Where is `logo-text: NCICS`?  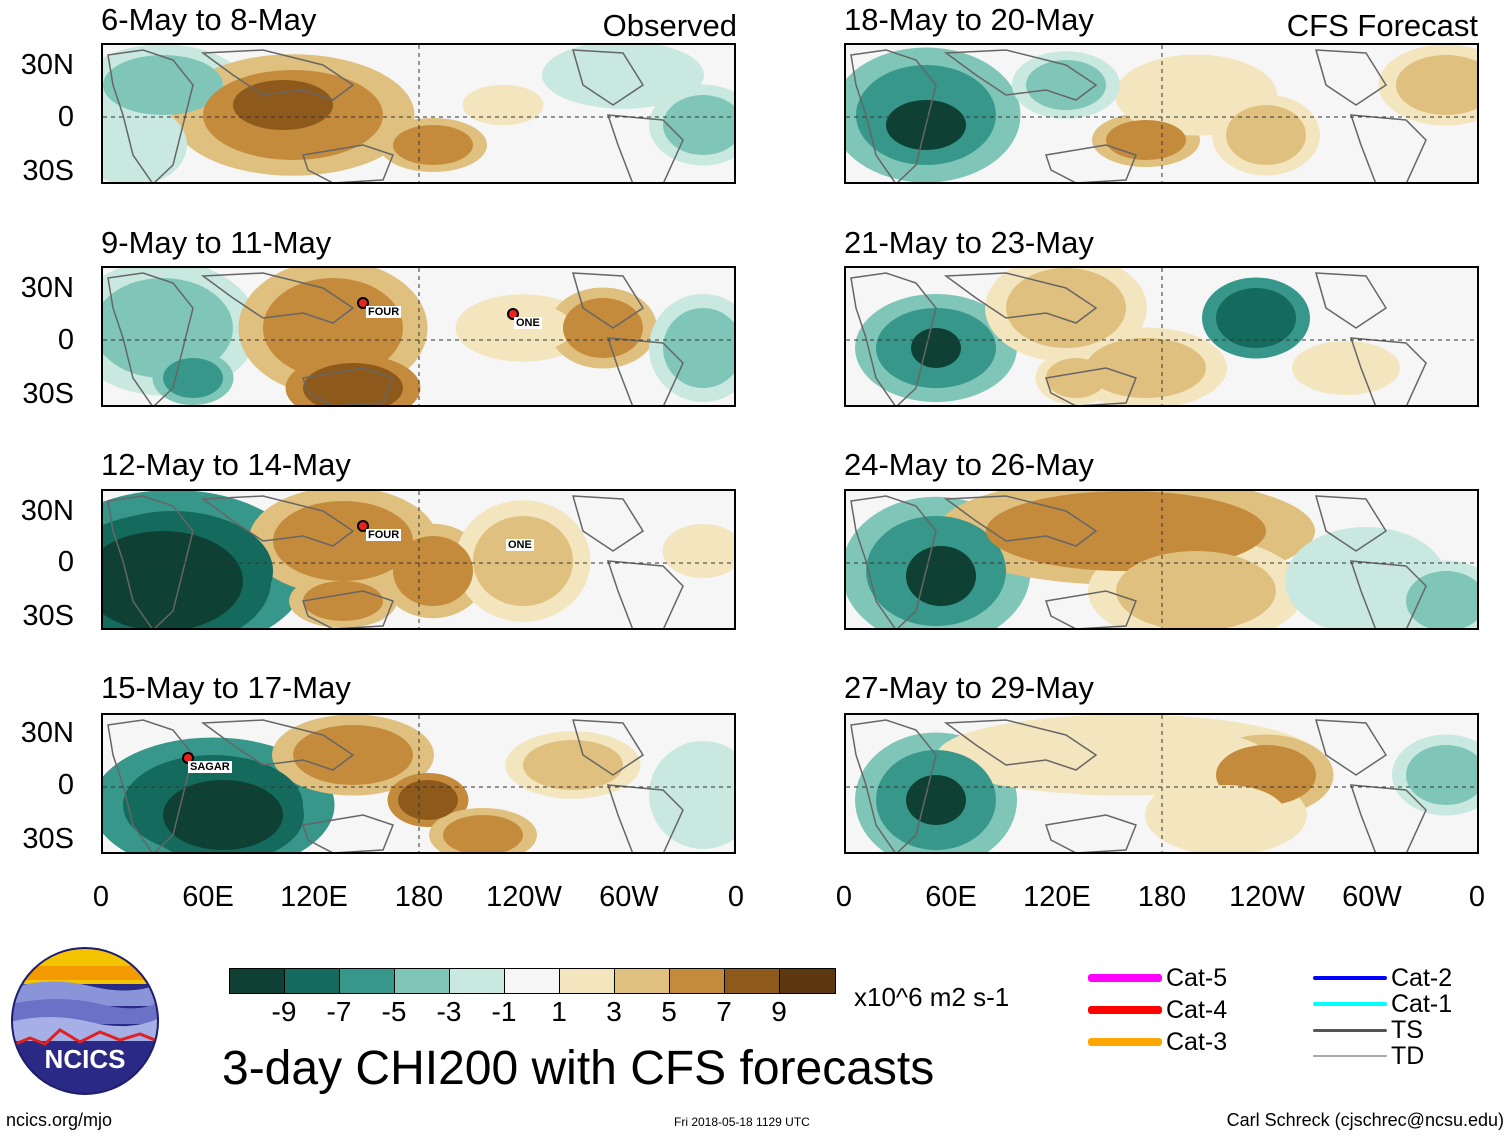
logo-text: NCICS is located at coordinates (85, 1059).